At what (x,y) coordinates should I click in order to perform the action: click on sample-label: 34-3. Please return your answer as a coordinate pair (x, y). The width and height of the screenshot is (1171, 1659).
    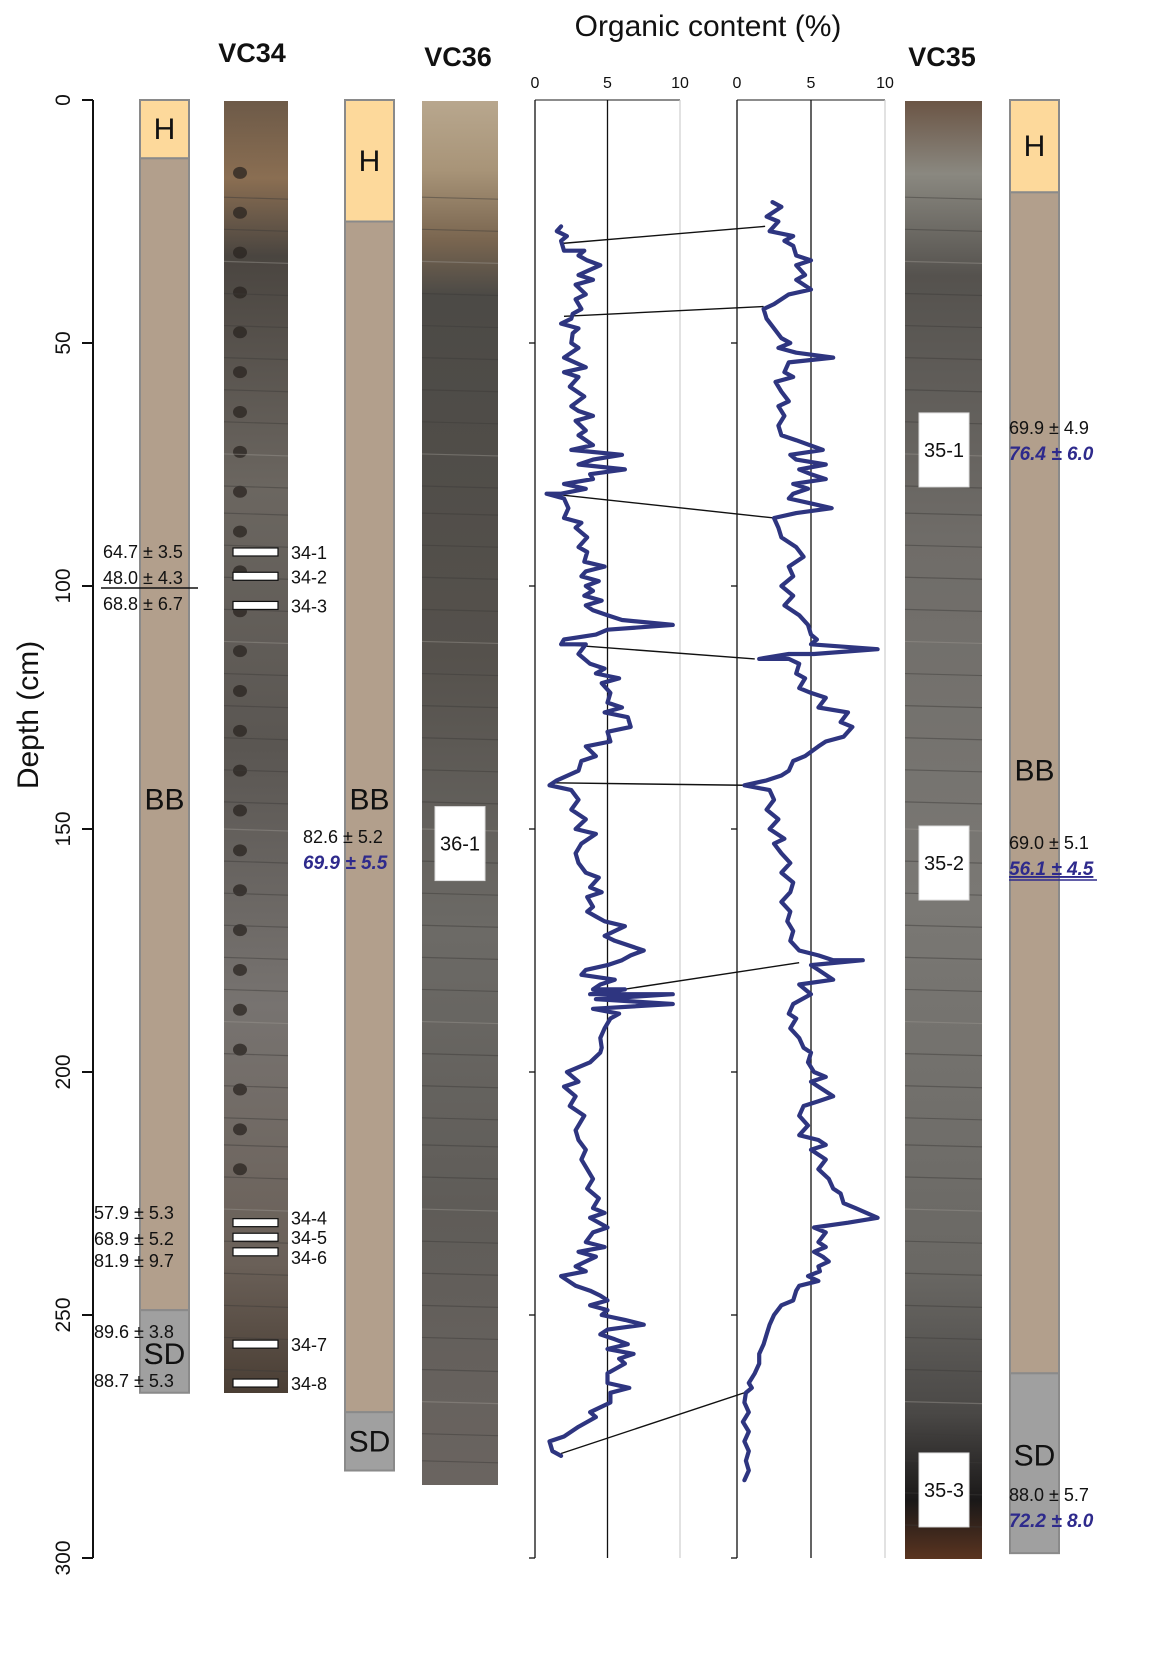
    Looking at the image, I should click on (309, 606).